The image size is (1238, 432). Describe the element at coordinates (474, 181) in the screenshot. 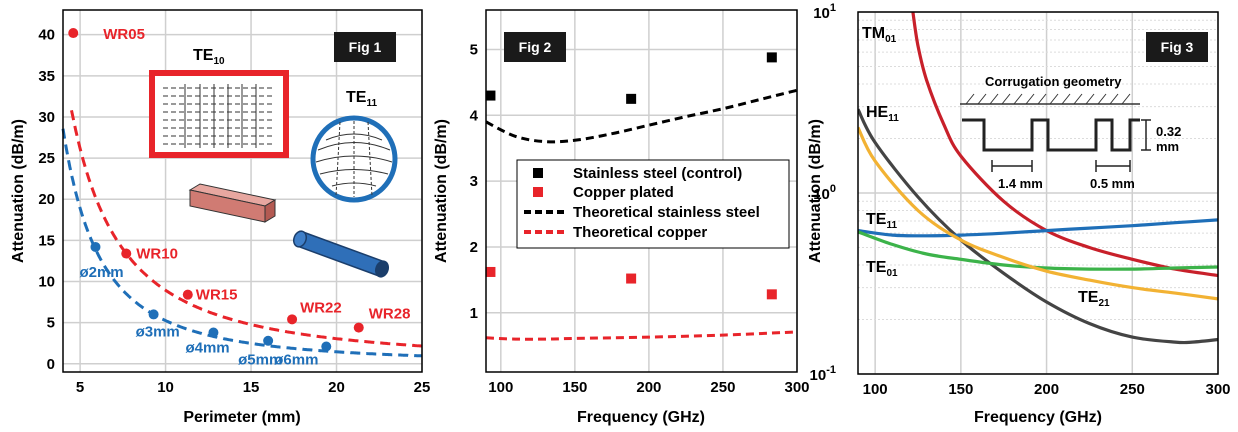

I see `fig2-ytick-label: 3` at that location.